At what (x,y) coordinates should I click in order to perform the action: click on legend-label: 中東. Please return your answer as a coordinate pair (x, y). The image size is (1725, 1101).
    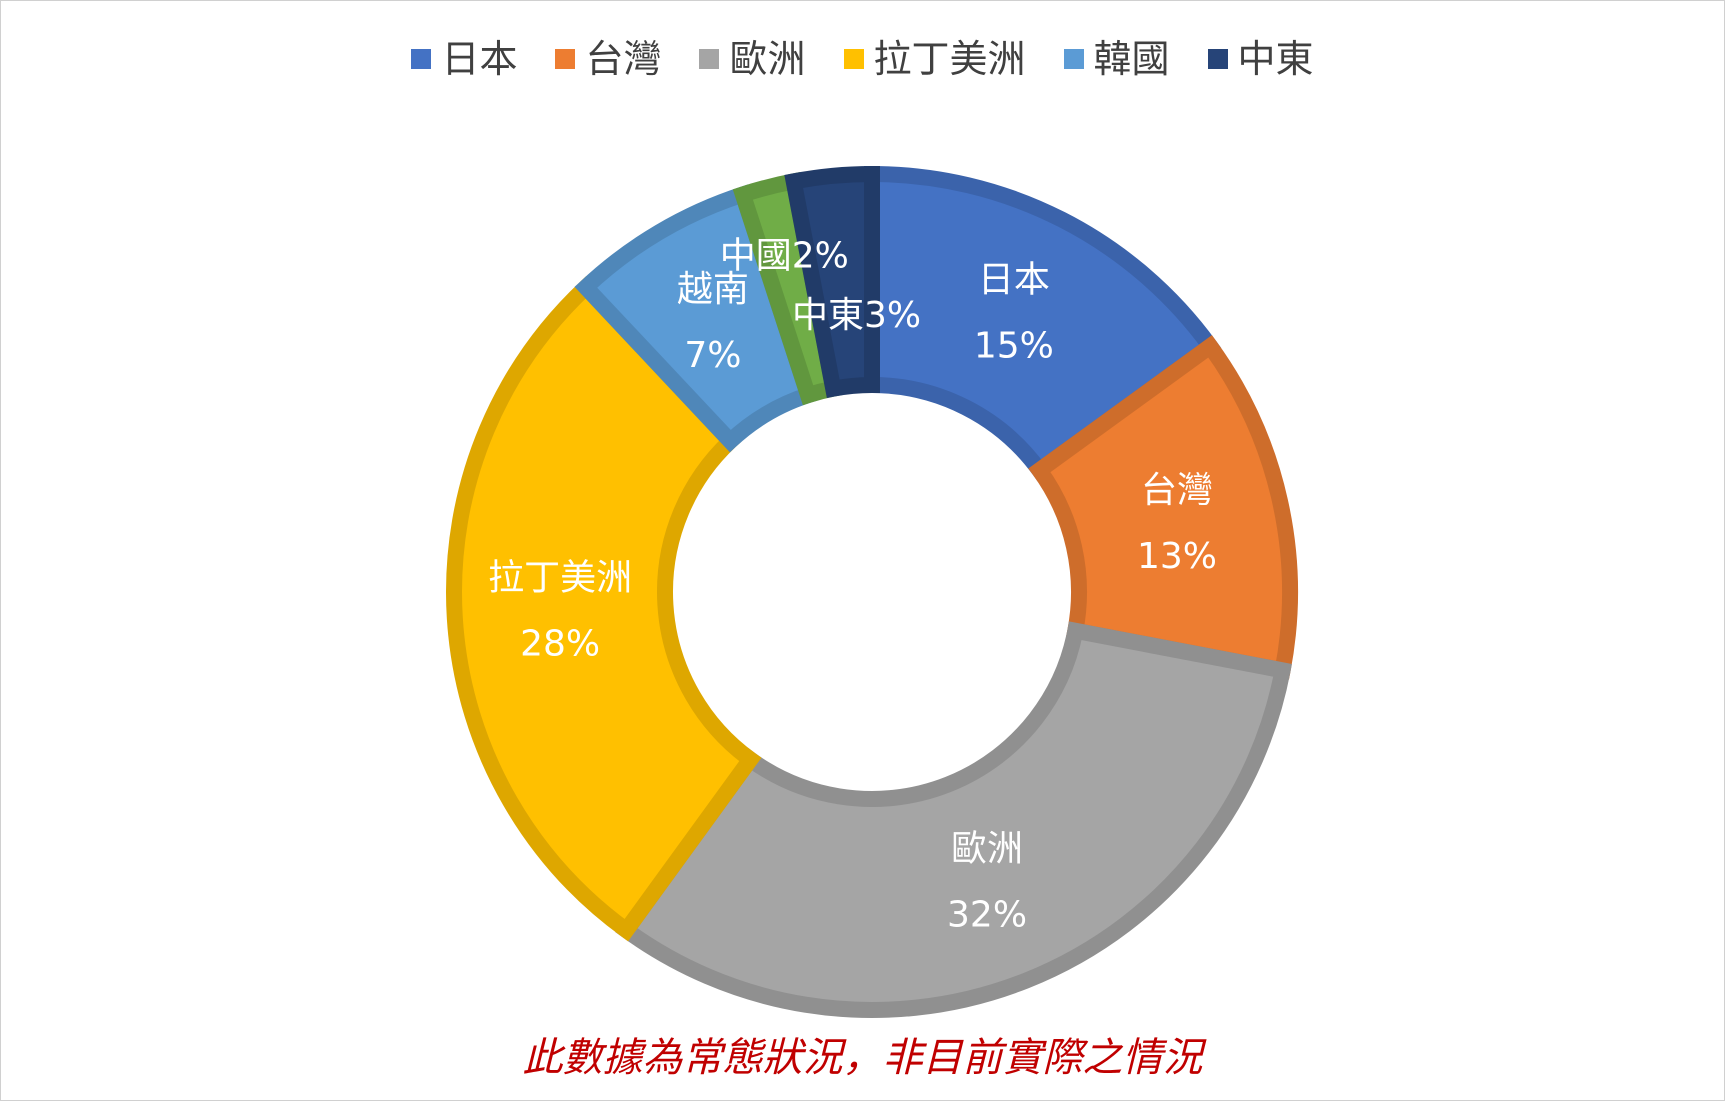
    Looking at the image, I should click on (1275, 59).